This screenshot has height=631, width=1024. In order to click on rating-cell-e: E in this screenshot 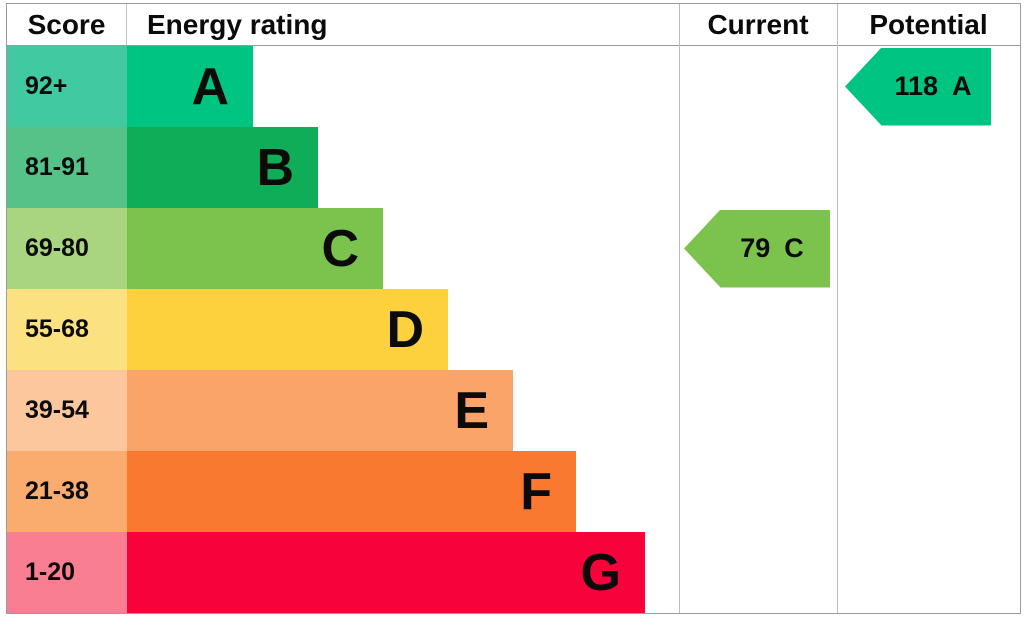, I will do `click(403, 410)`.